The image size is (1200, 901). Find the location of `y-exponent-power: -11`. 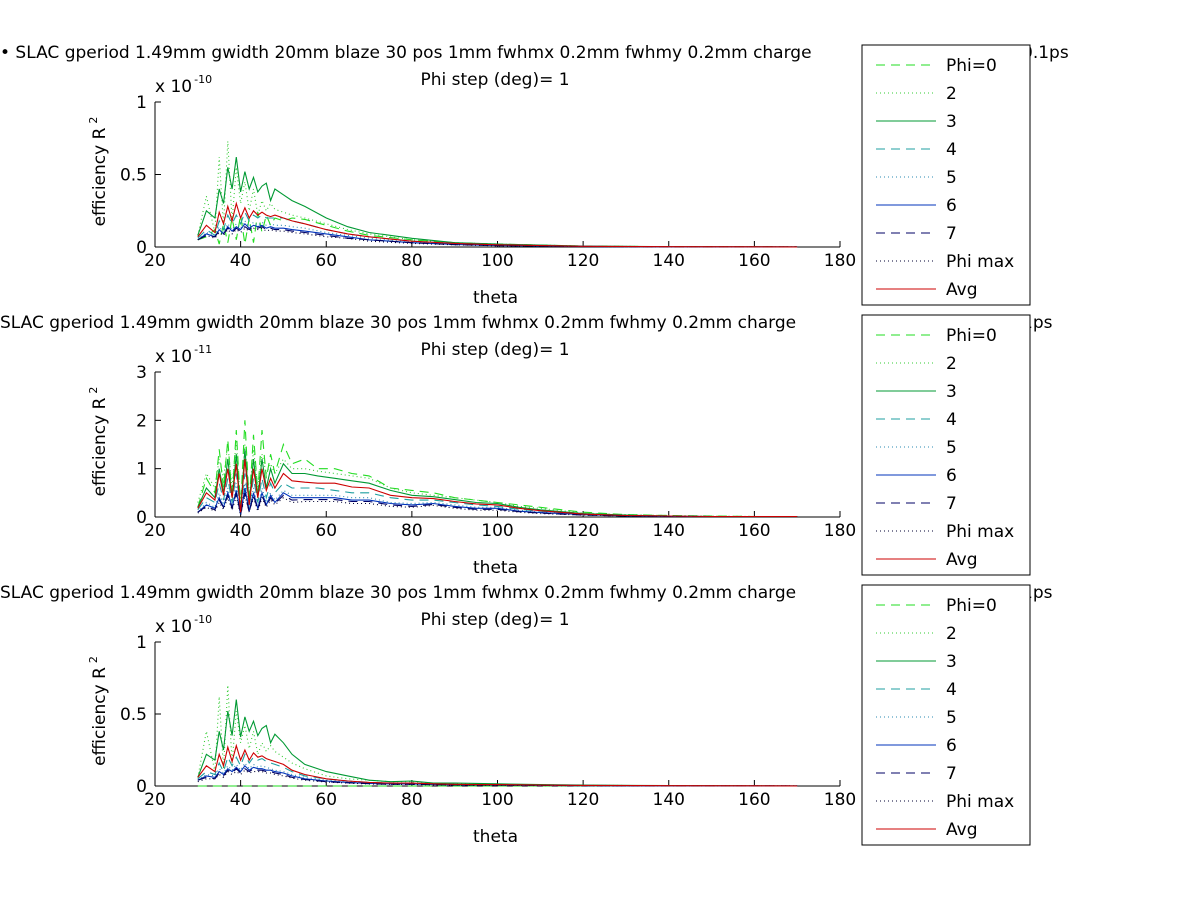

y-exponent-power: -11 is located at coordinates (203, 349).